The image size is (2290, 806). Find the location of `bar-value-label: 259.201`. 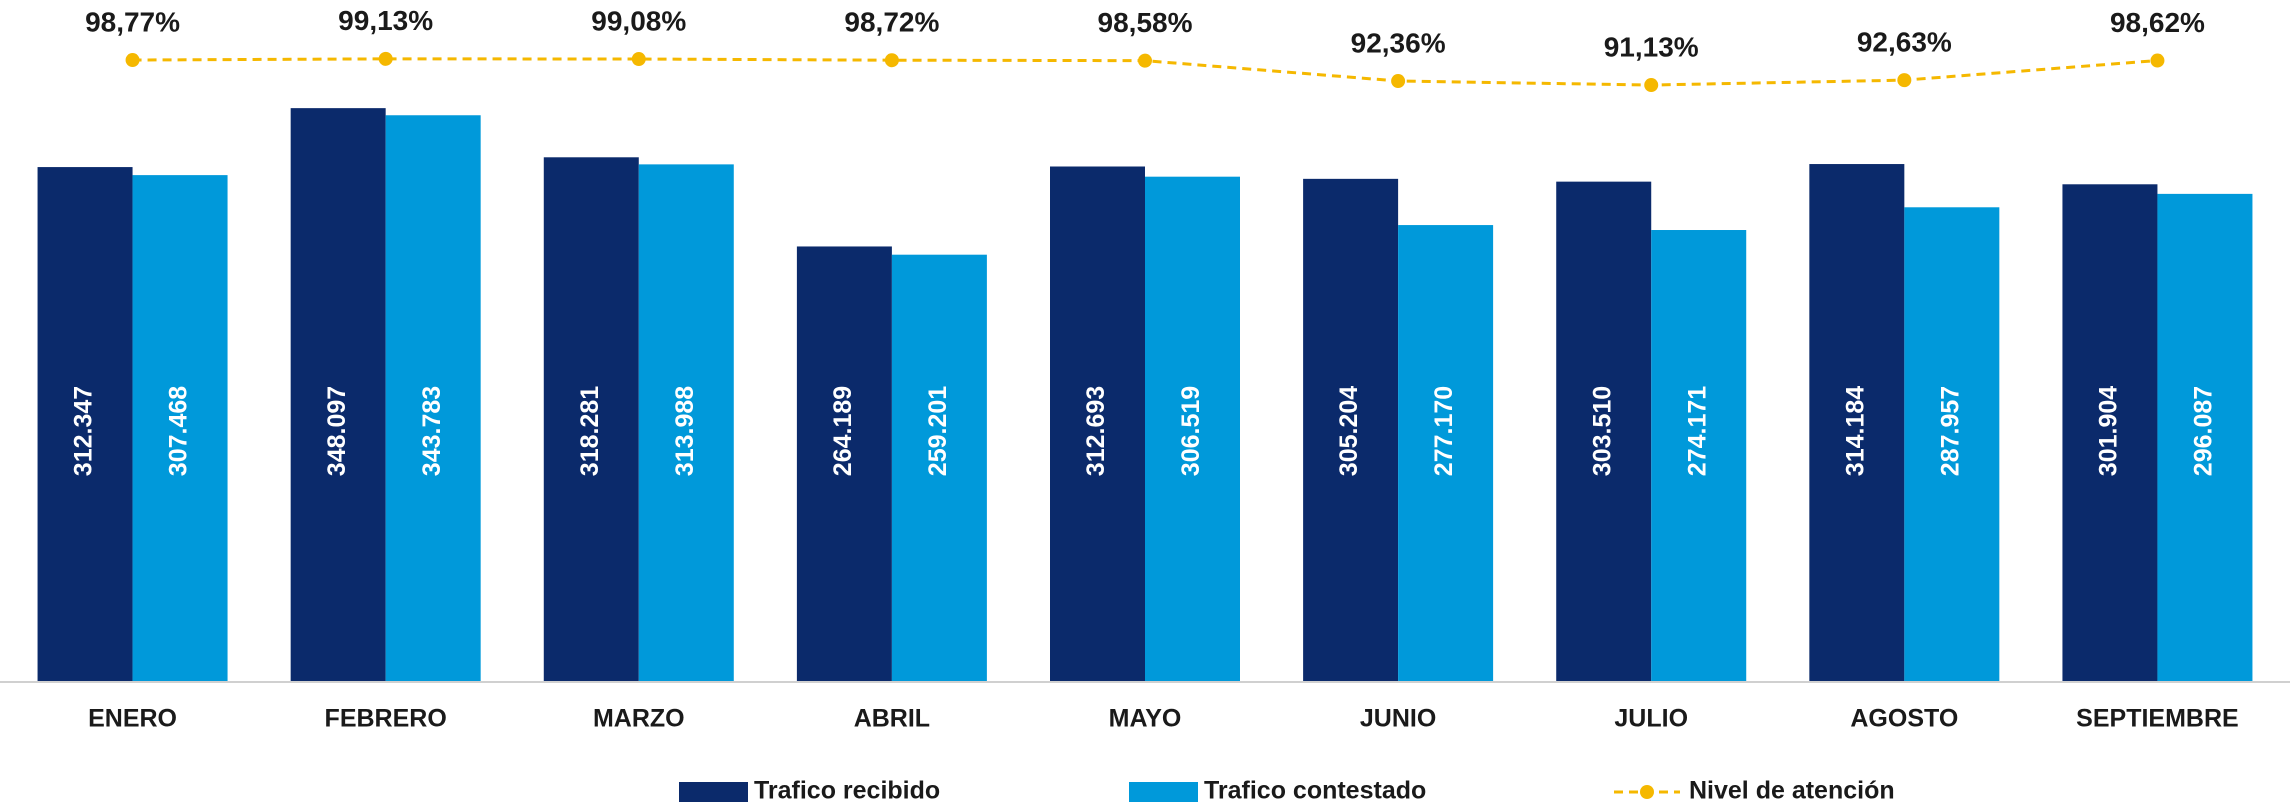

bar-value-label: 259.201 is located at coordinates (938, 431).